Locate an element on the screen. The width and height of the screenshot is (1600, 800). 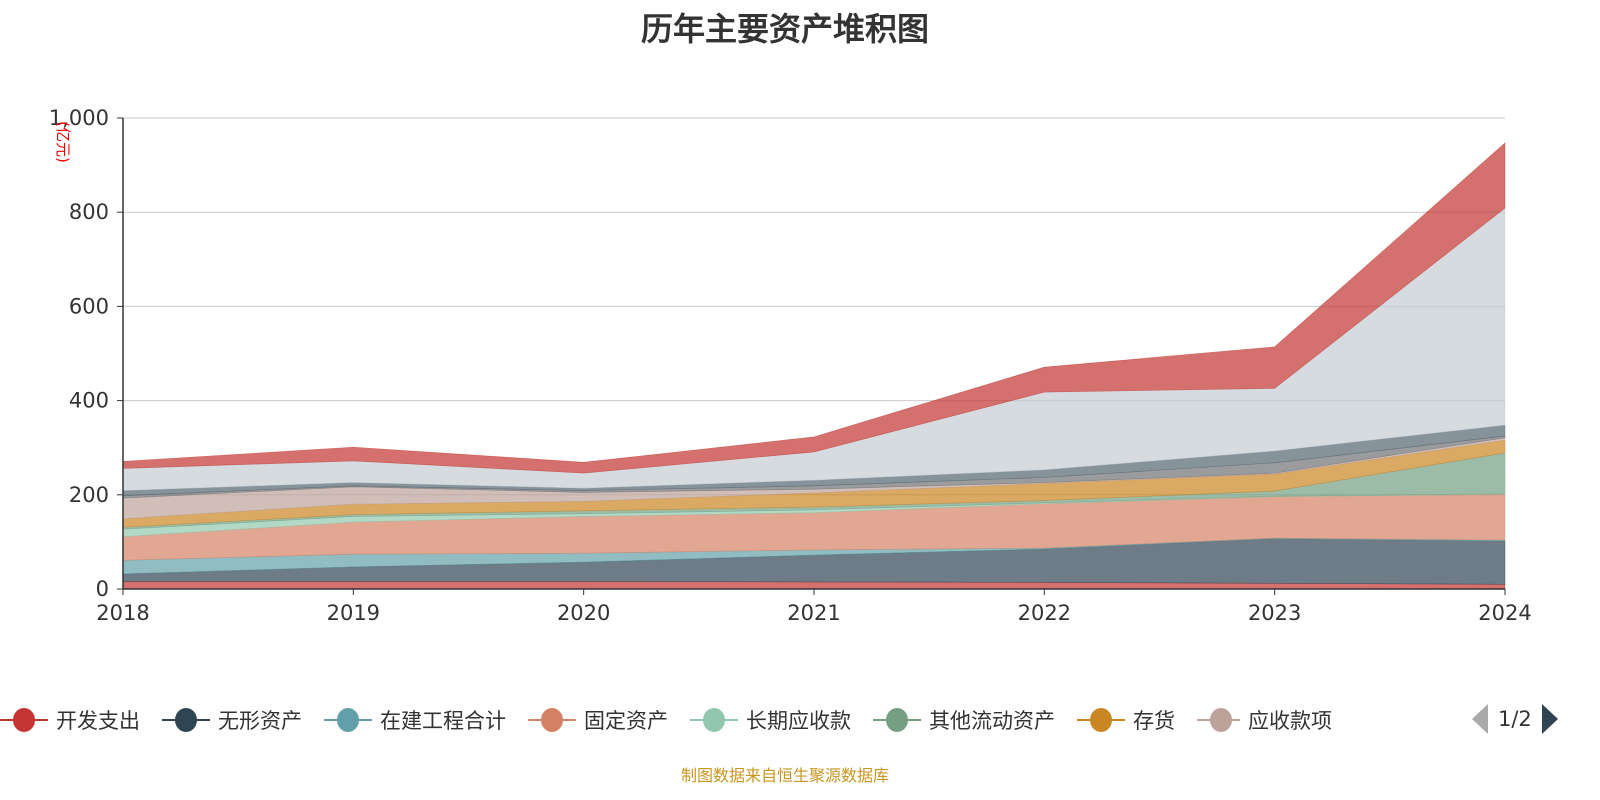
legend: 开发支出 无形资产 在建工程合计 固定资产 长期应收款 其他流动资产 存货 应收款项 is located at coordinates (677, 720).